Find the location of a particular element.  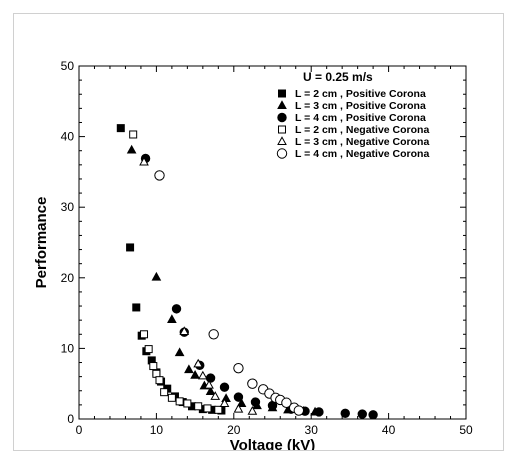

x-axis-title: Voltage (kV) is located at coordinates (273, 443).